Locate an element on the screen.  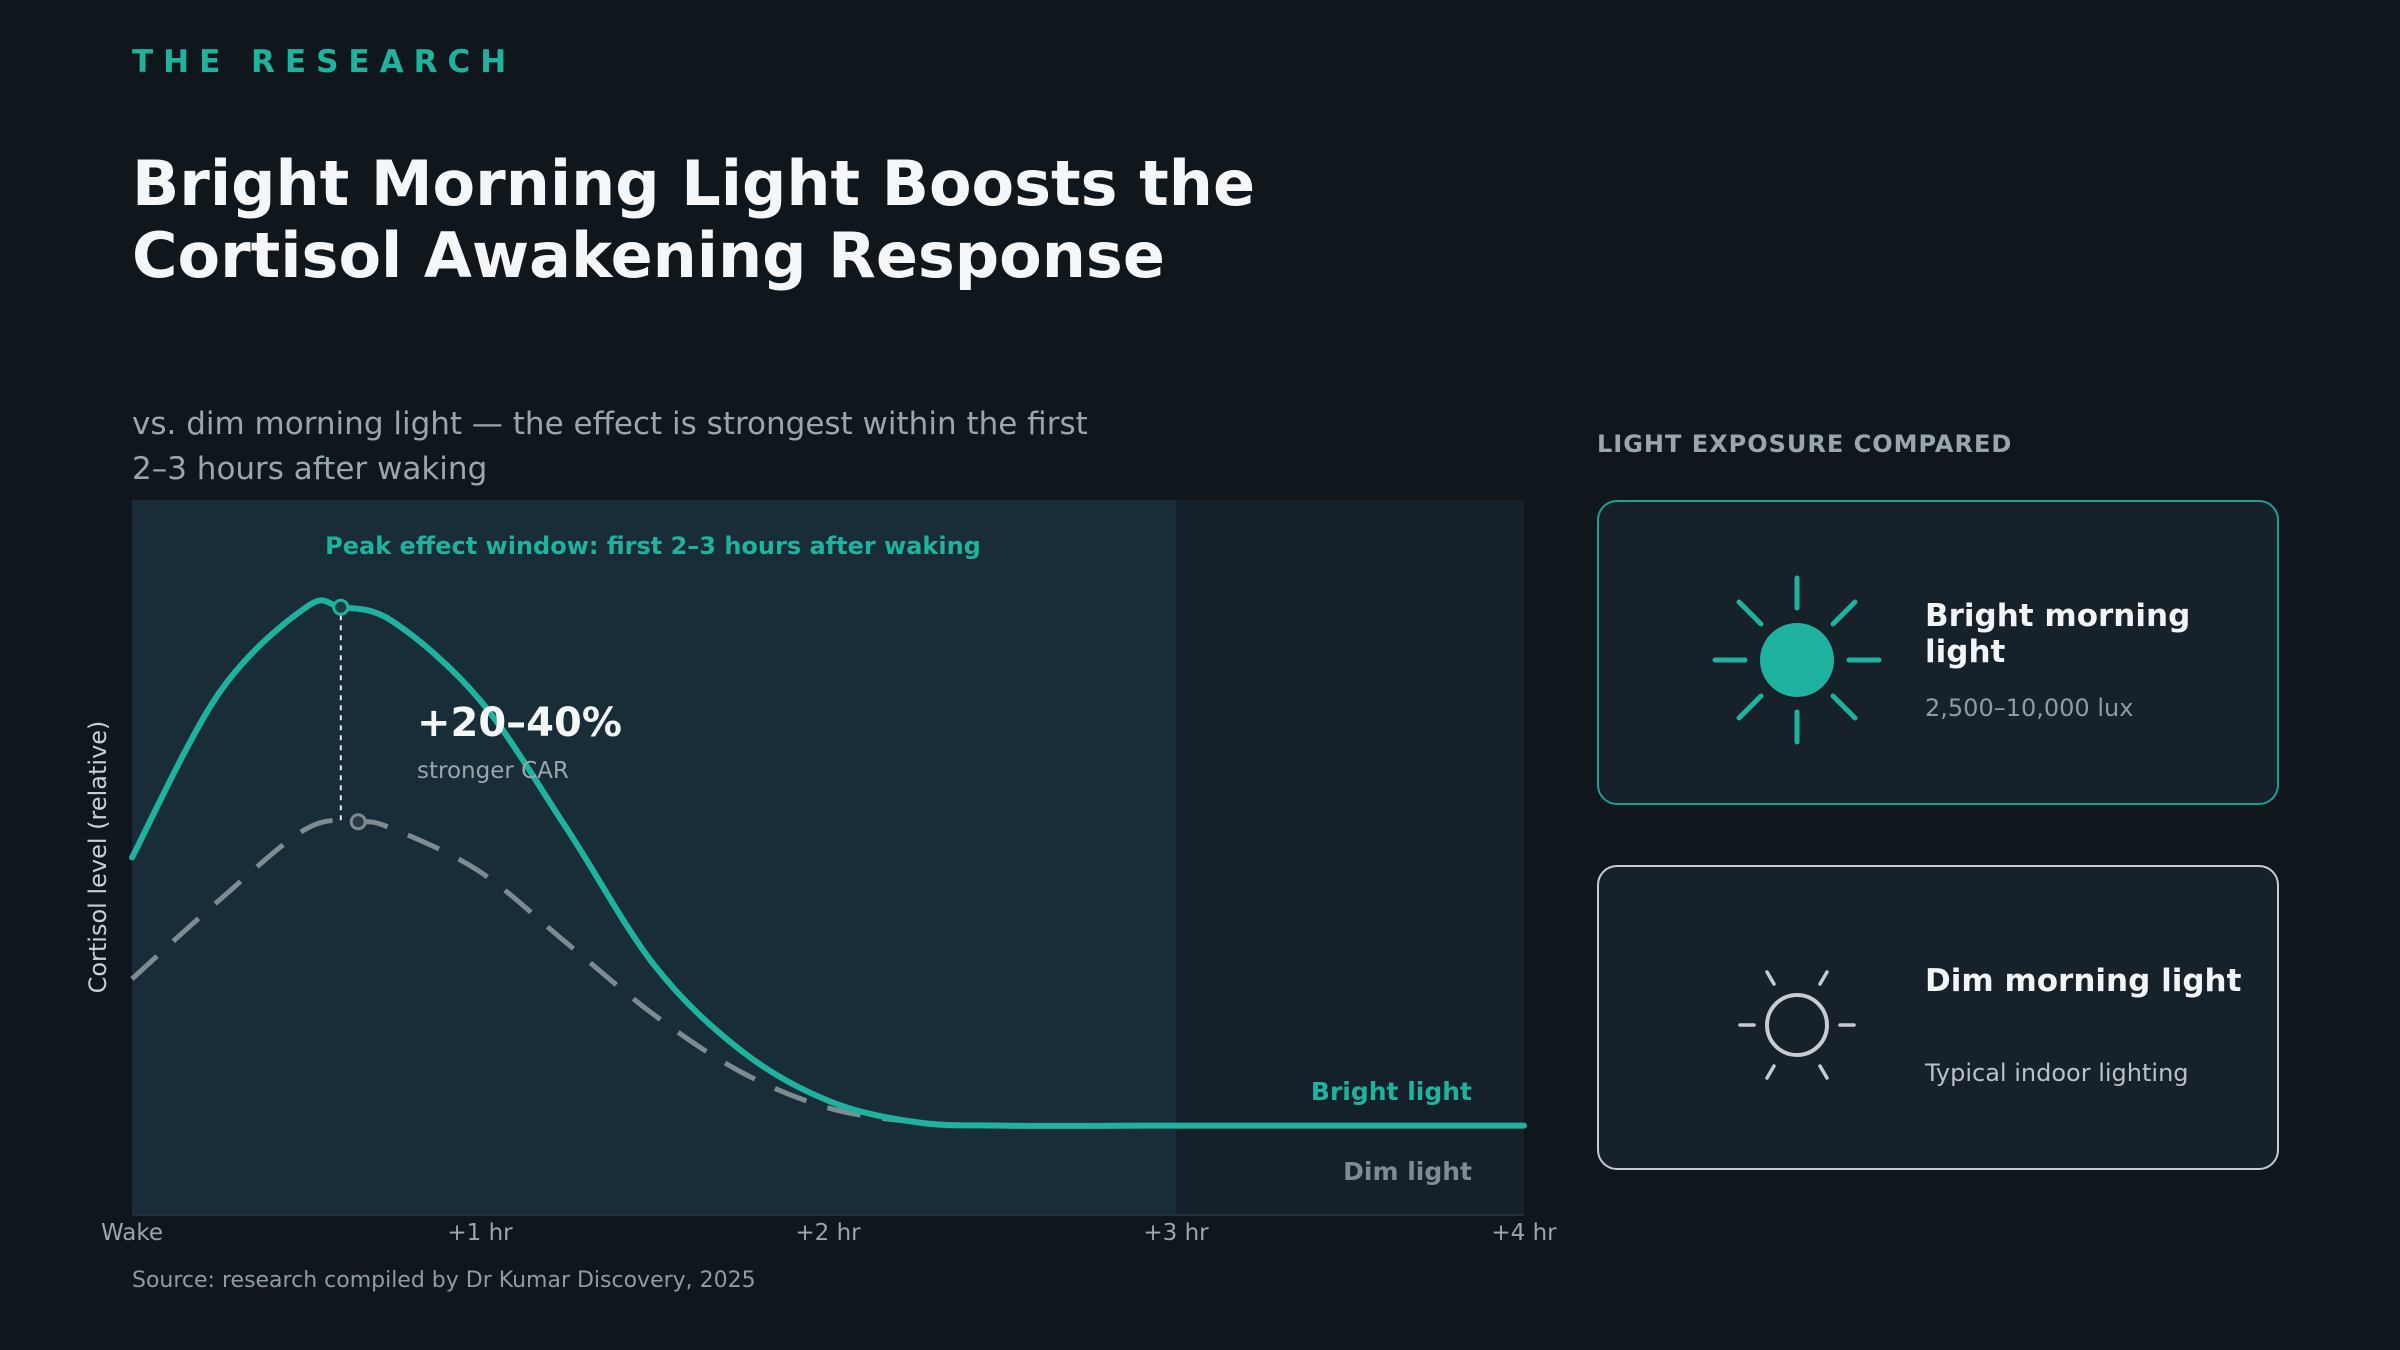
card-dim-title: Dim morning light is located at coordinates (2083, 981).